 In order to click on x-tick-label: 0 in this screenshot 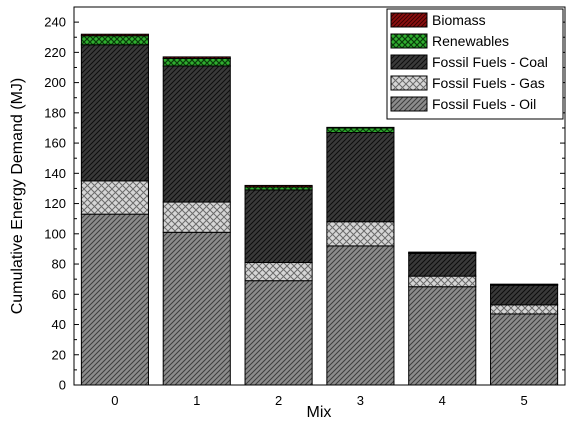, I will do `click(114, 400)`.